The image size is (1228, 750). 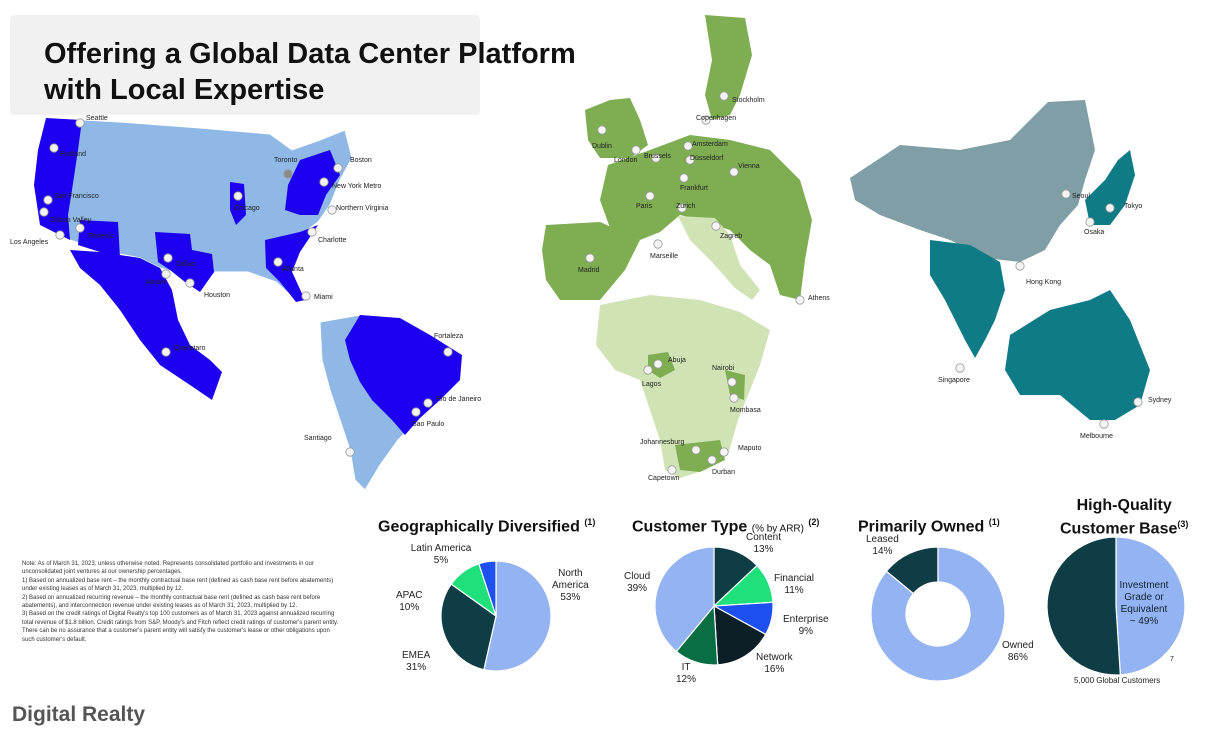 I want to click on owned-chart-title: Primarily Owned (1), so click(x=929, y=524).